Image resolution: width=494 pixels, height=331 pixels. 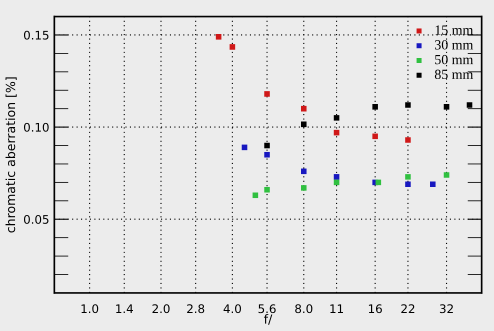 What do you see at coordinates (267, 309) in the screenshot?
I see `x-tick-label: 5.6` at bounding box center [267, 309].